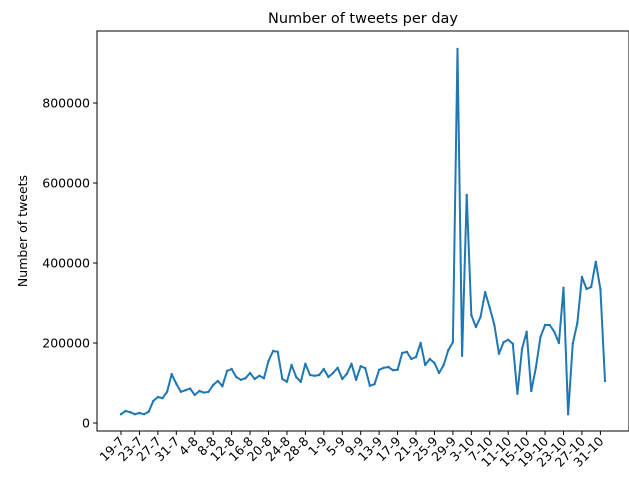  Describe the element at coordinates (66, 183) in the screenshot. I see `y-tick-label: 600000` at that location.